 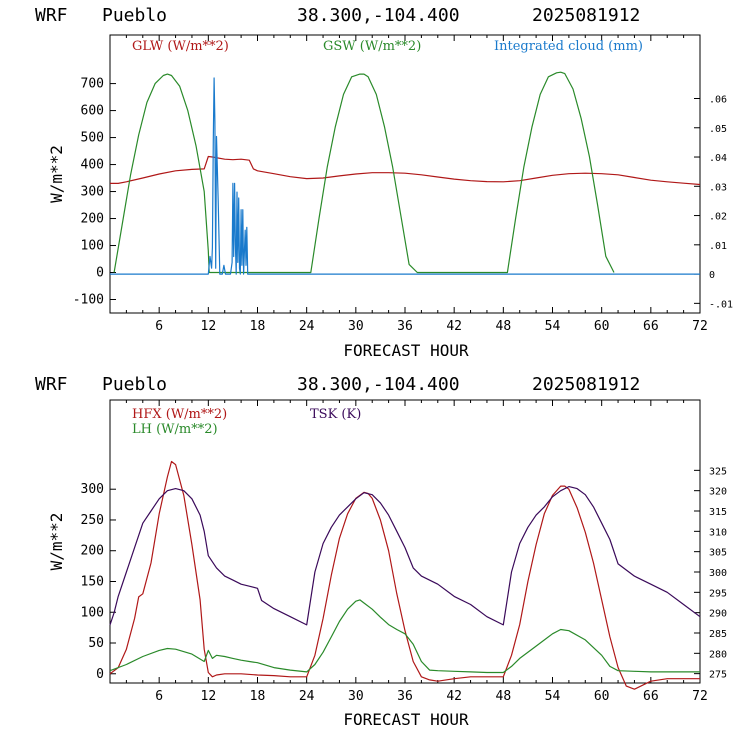 What do you see at coordinates (96, 643) in the screenshot?
I see `y-tick-label: 50` at bounding box center [96, 643].